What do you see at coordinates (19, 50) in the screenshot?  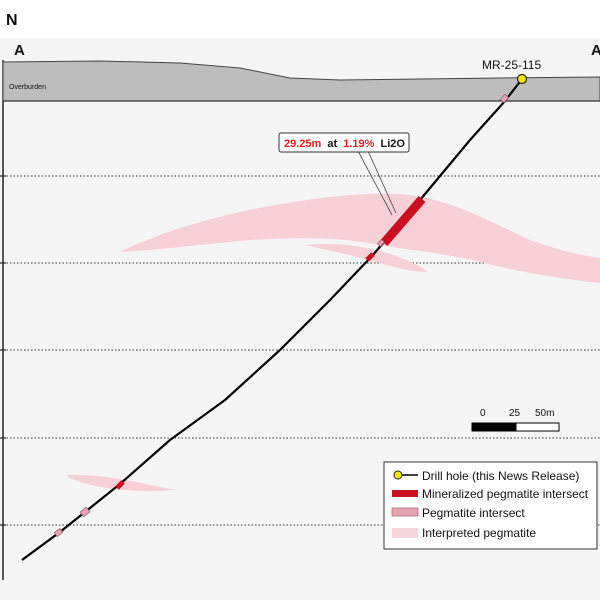 I see `section-start-label: A` at bounding box center [19, 50].